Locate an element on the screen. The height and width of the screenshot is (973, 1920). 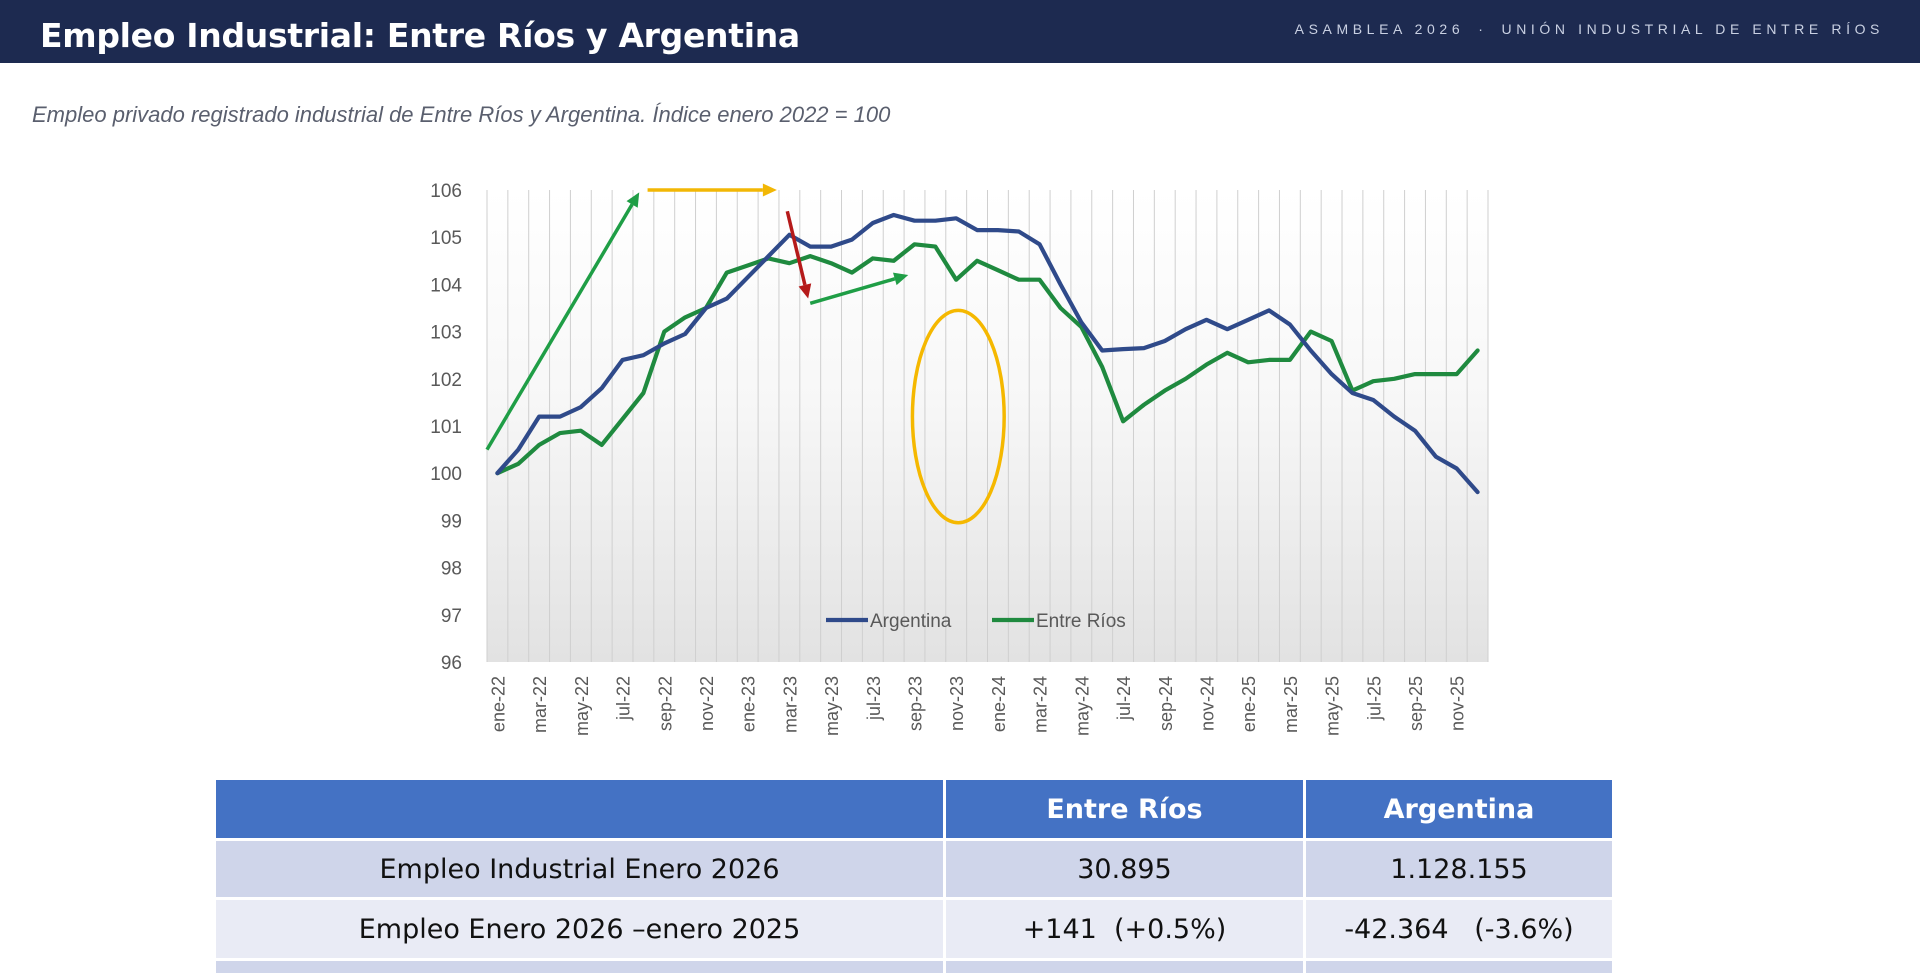
x-tick-label: sep-22 is located at coordinates (665, 703).